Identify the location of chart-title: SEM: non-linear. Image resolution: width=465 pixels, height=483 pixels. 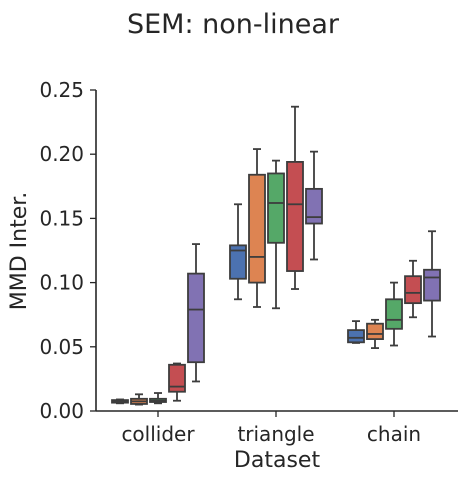
(233, 24).